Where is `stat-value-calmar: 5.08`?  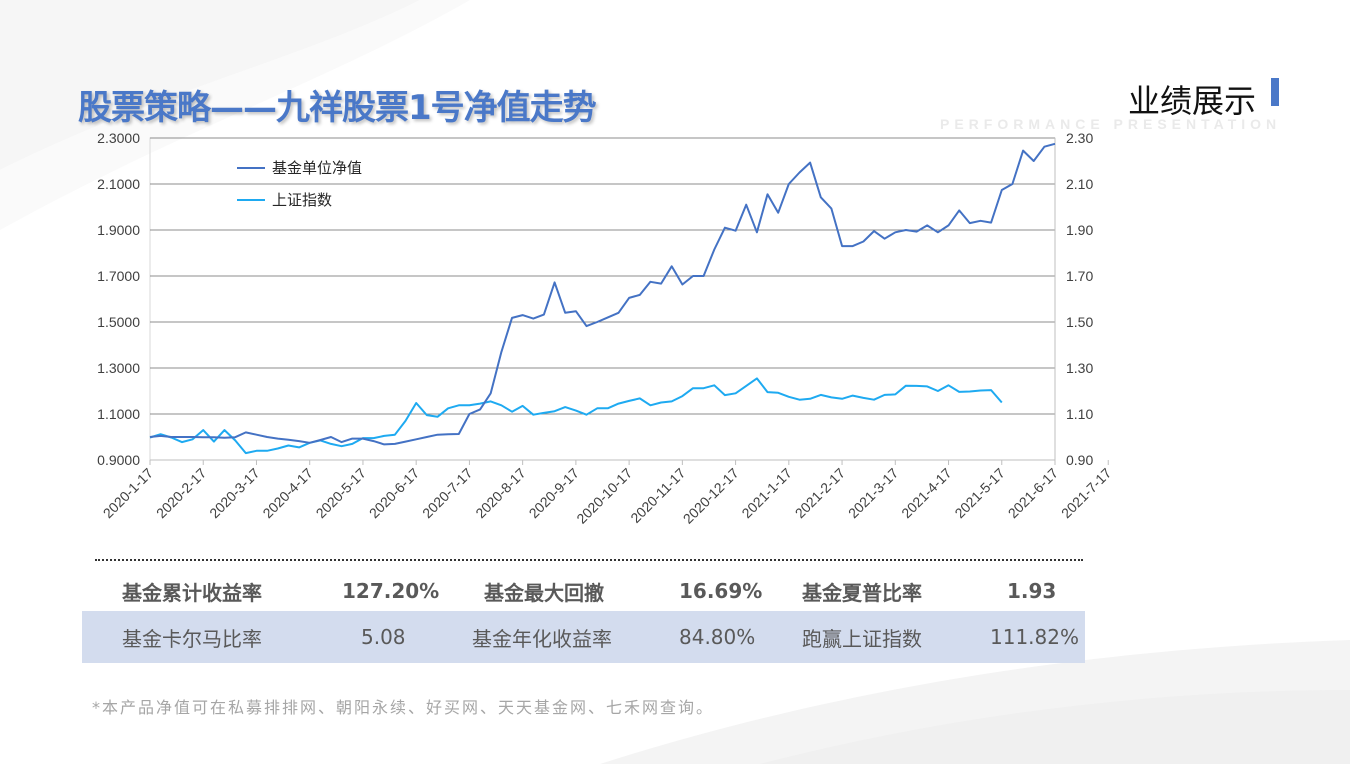
stat-value-calmar: 5.08 is located at coordinates (383, 637).